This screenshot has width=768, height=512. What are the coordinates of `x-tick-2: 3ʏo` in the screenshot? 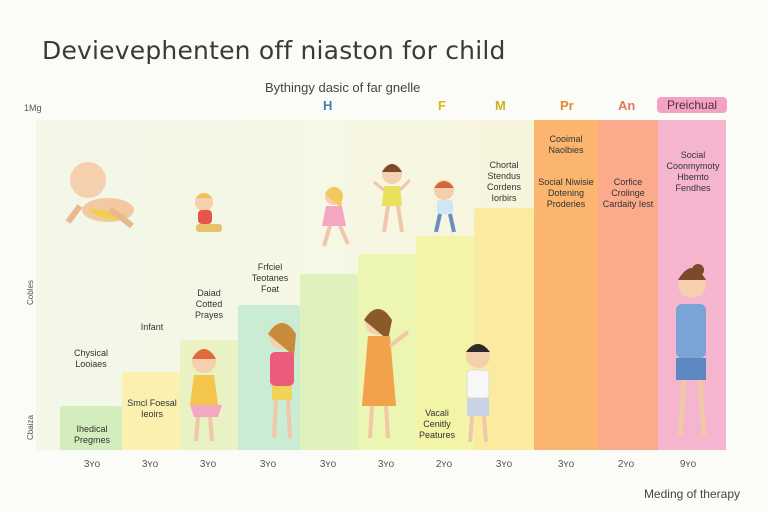 It's located at (150, 464).